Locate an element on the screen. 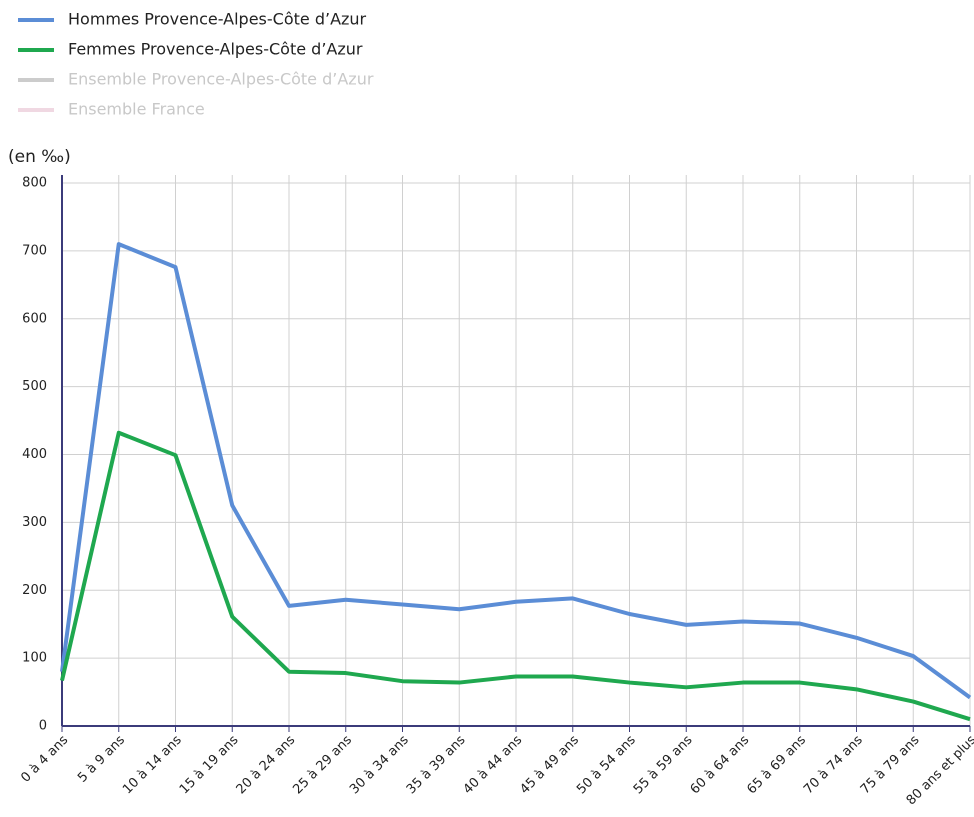  y-tick-label: 400 is located at coordinates (34, 454).